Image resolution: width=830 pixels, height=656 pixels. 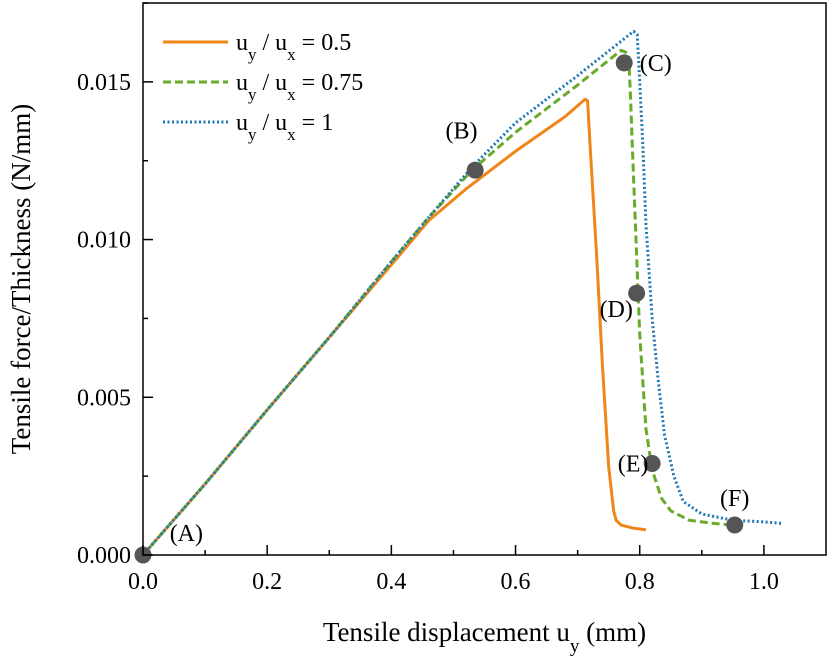 I want to click on x-axis-title-sub: y, so click(x=575, y=646).